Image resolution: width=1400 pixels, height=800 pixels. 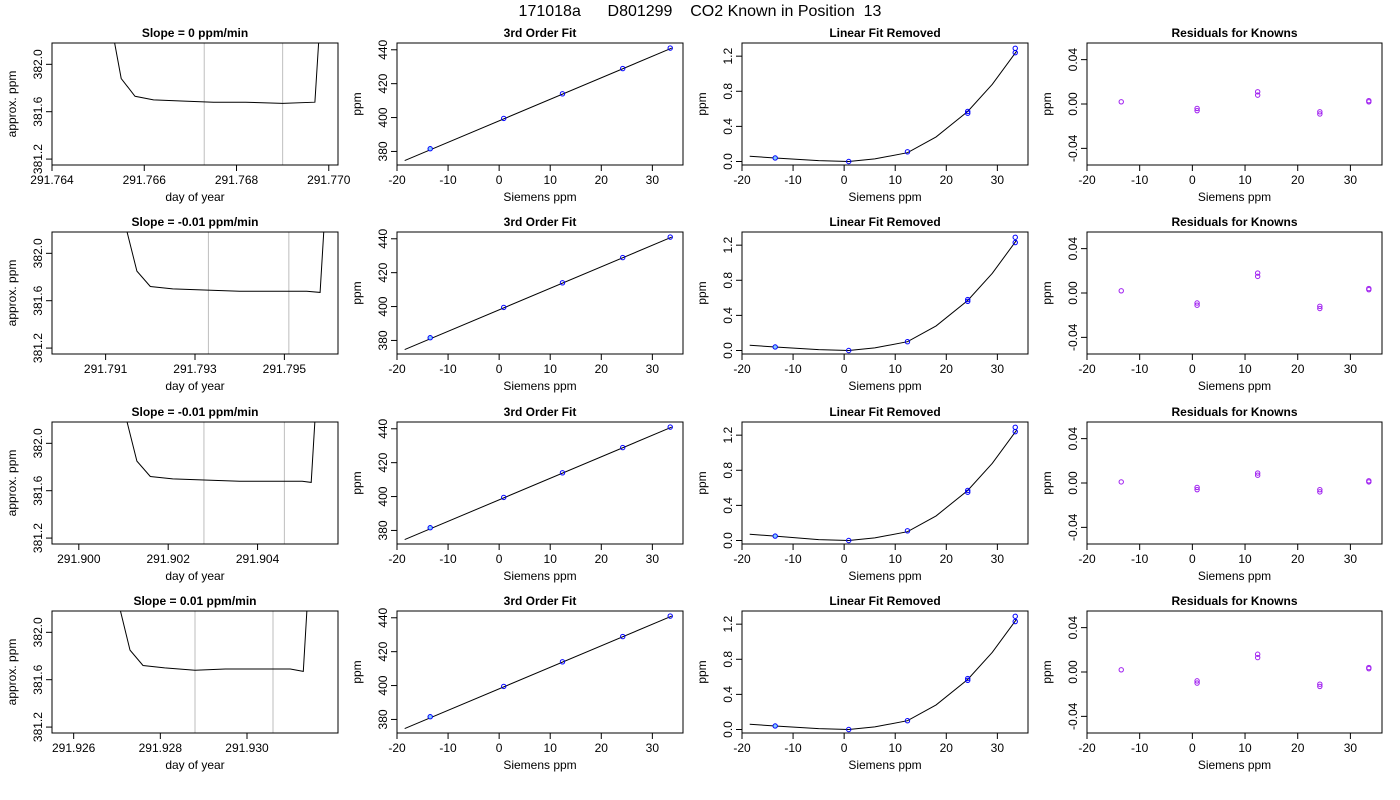 What do you see at coordinates (329, 180) in the screenshot?
I see `x-tick-label: 291.770` at bounding box center [329, 180].